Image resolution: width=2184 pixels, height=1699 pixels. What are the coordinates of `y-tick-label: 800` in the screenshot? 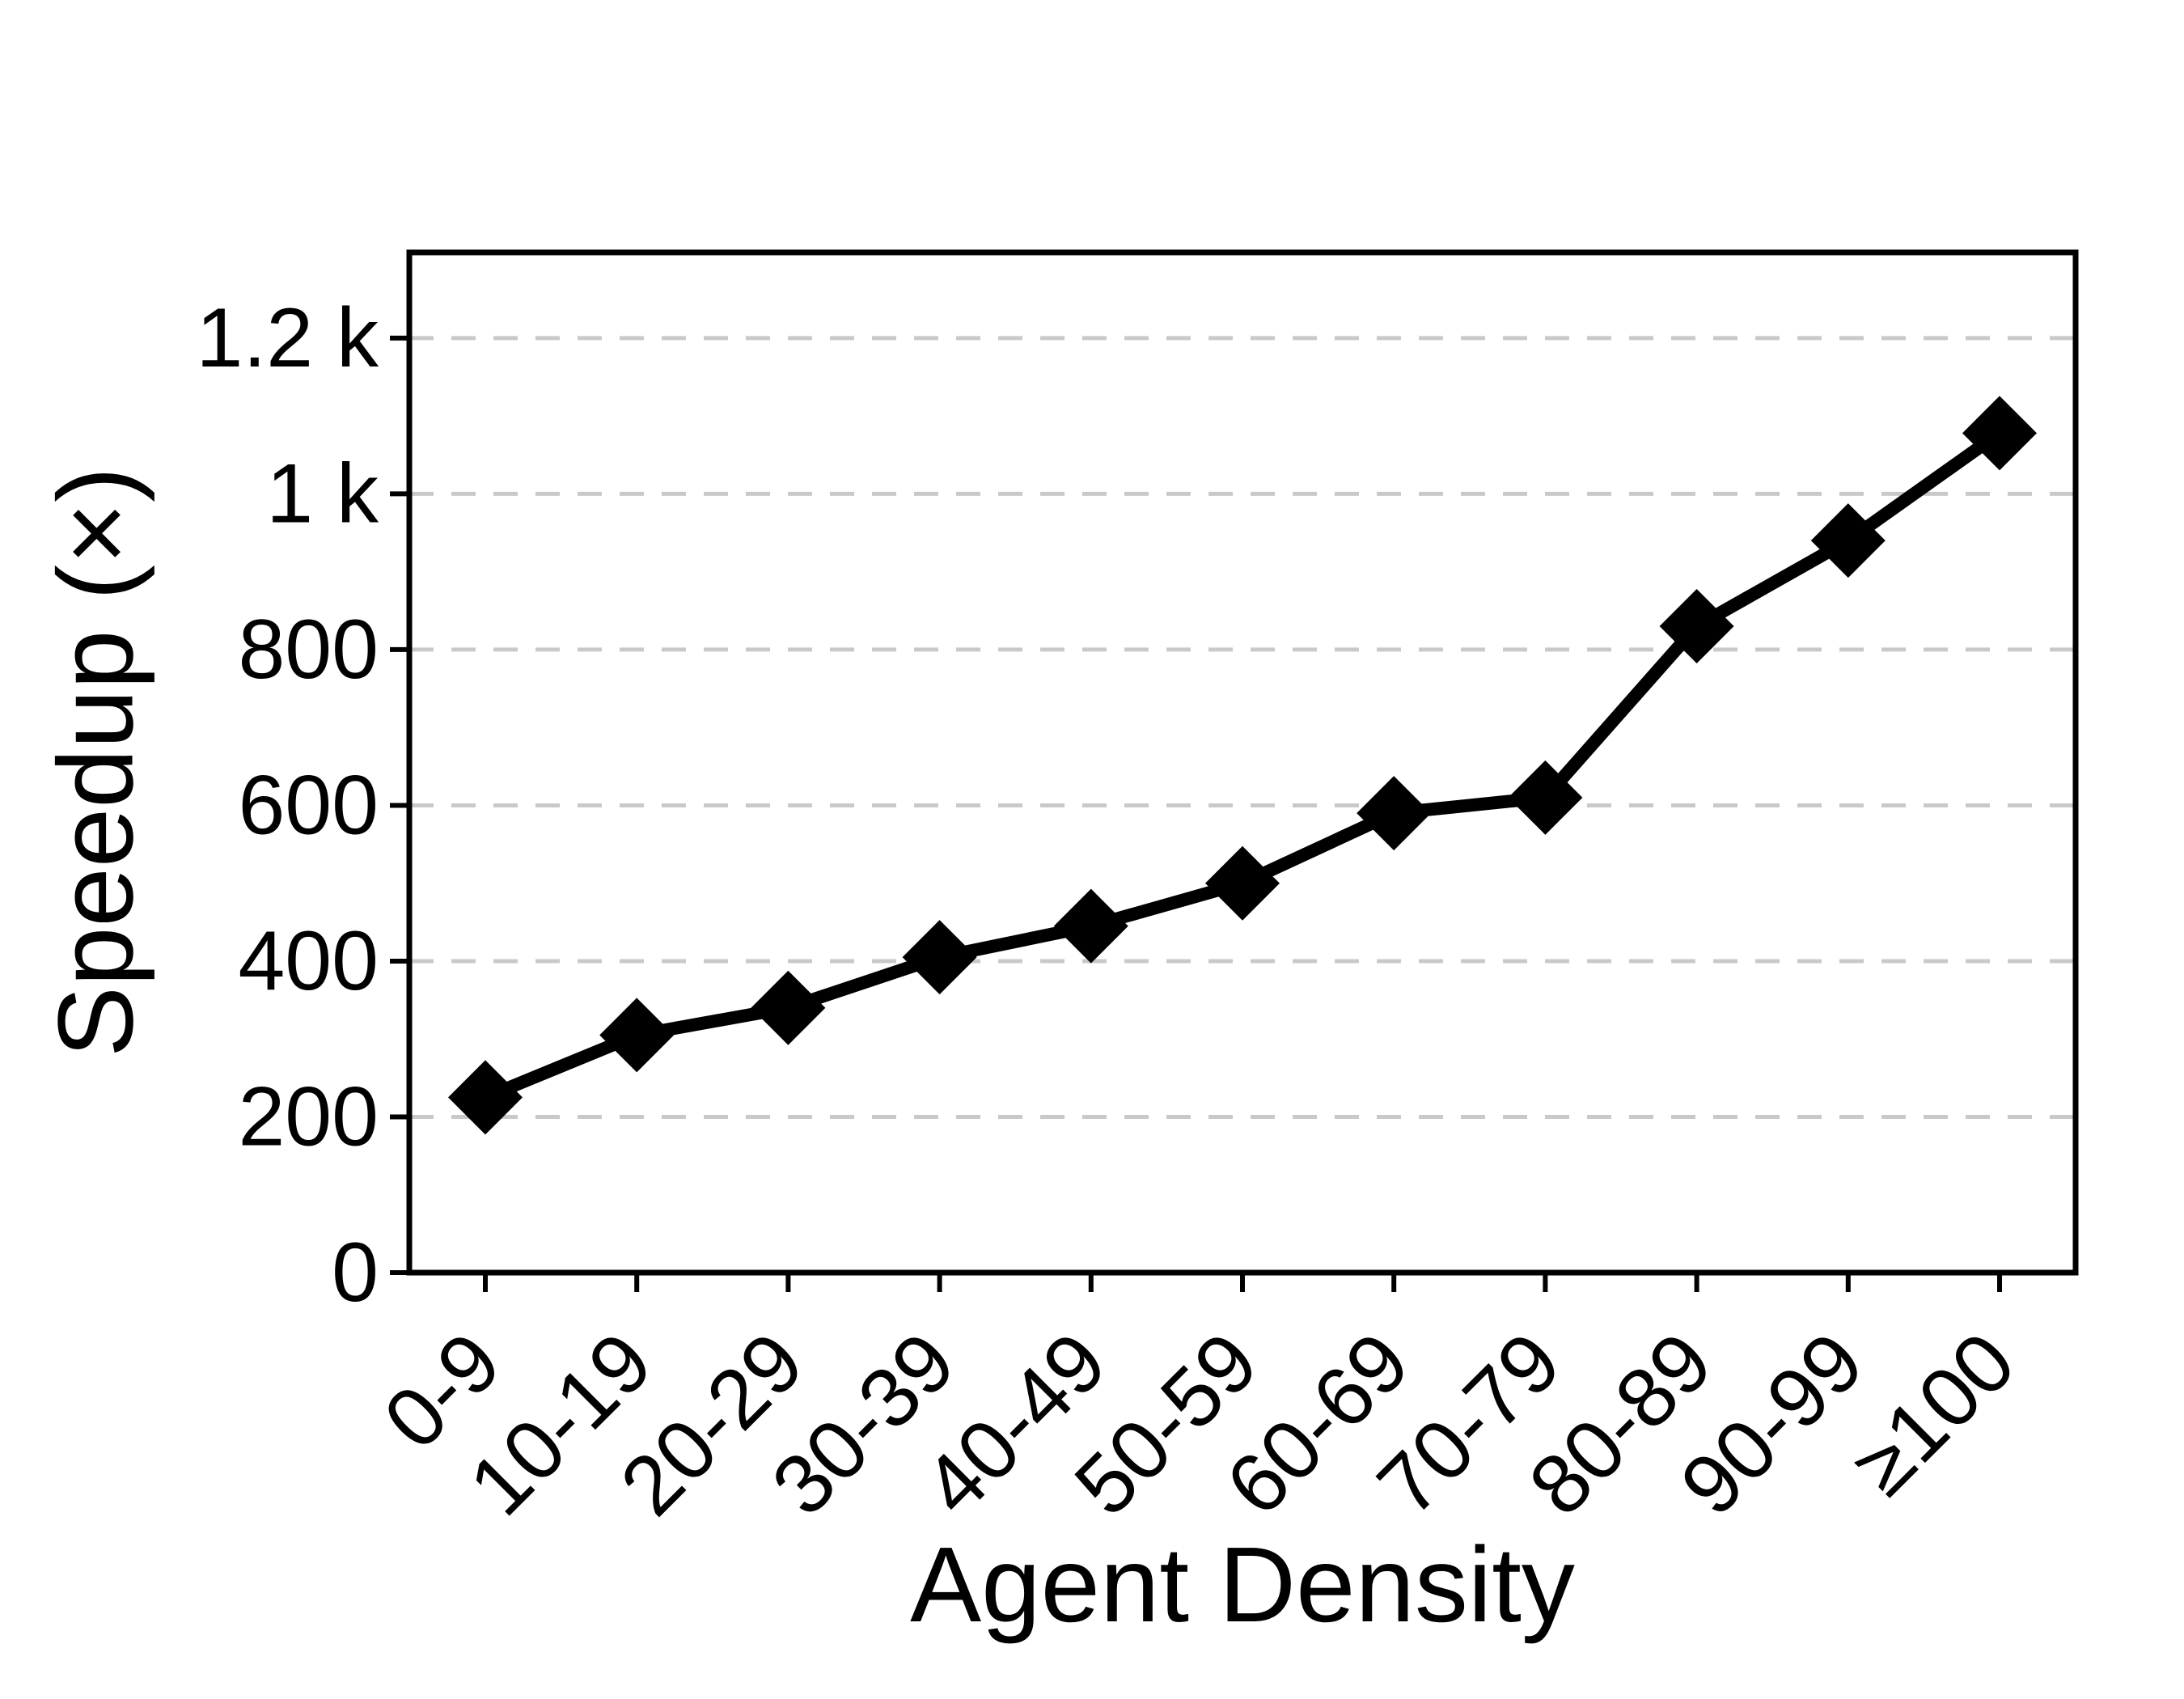 It's located at (308, 650).